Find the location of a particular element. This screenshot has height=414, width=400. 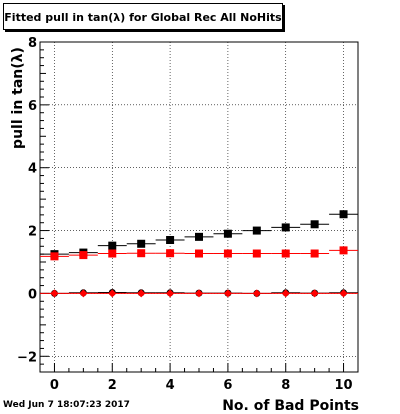

x-tick-label: 8 is located at coordinates (285, 385).